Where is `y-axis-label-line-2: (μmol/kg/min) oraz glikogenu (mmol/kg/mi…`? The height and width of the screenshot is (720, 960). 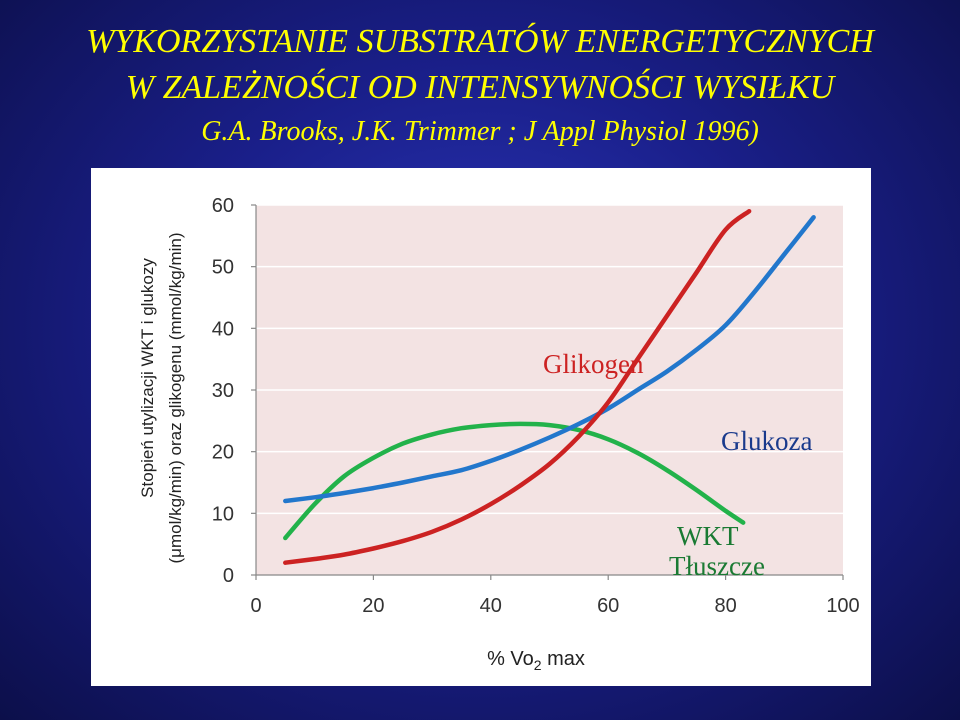 y-axis-label-line-2: (μmol/kg/min) oraz glikogenu (mmol/kg/mi… is located at coordinates (175, 398).